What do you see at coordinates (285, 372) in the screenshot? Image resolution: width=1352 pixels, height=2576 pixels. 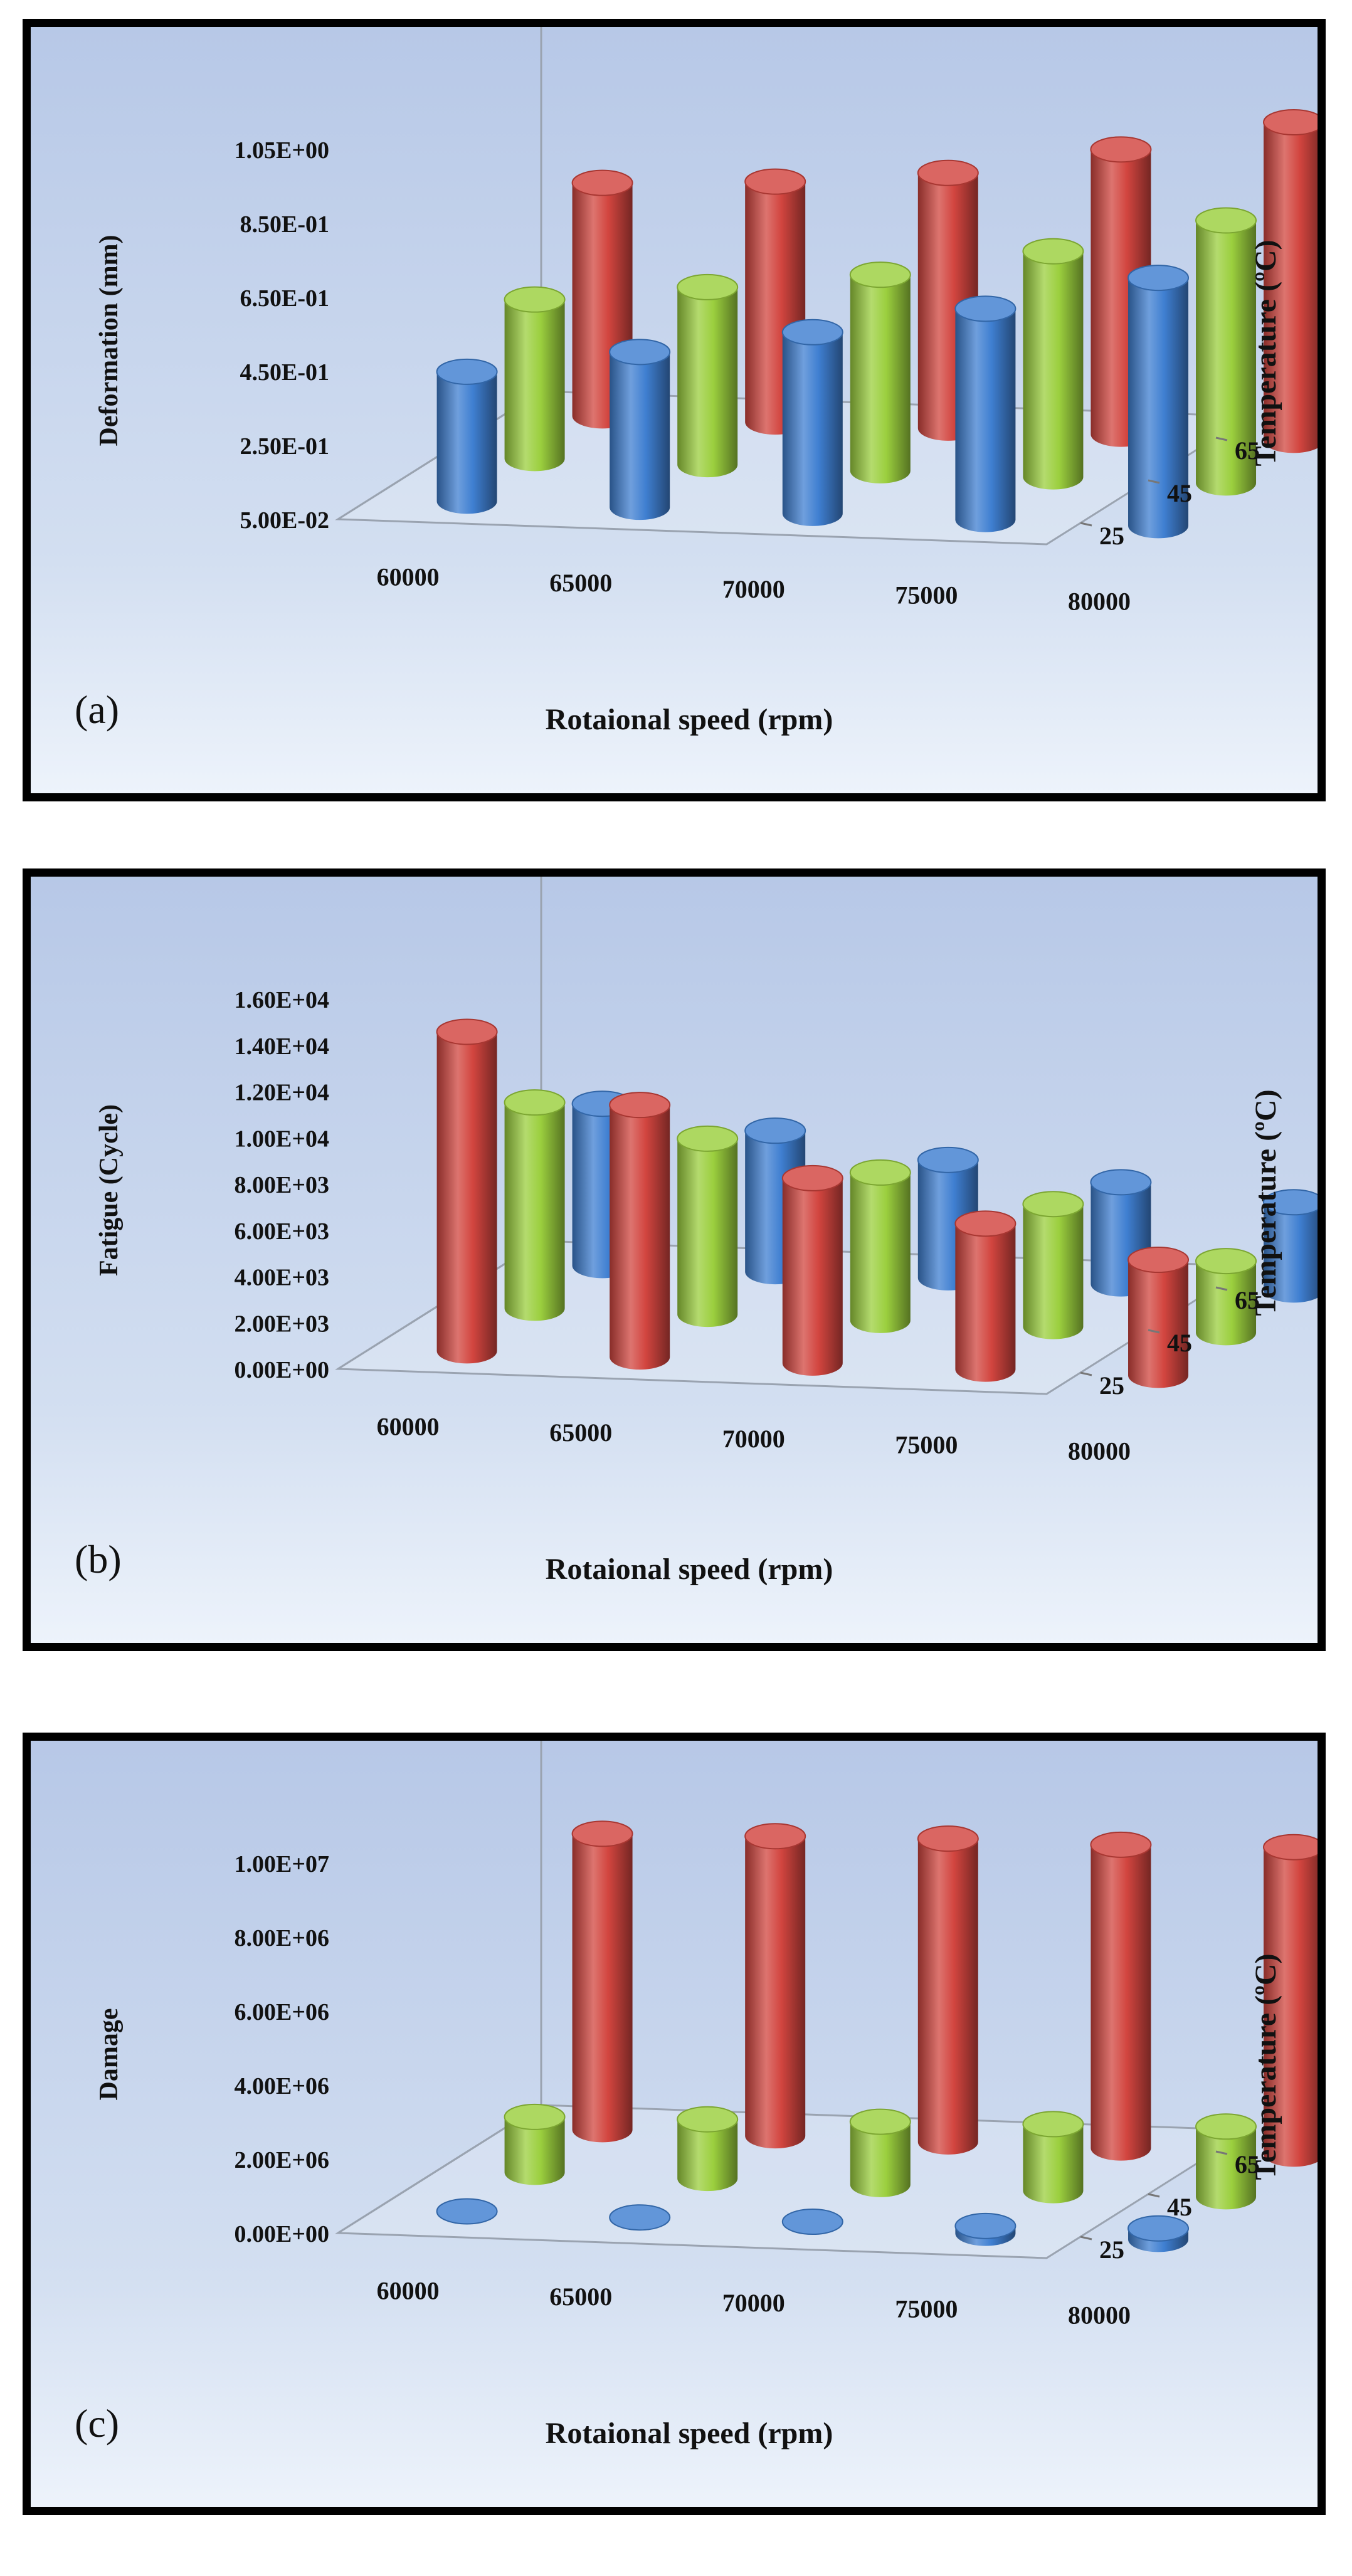 I see `y-tick-label: 4.50E-01` at bounding box center [285, 372].